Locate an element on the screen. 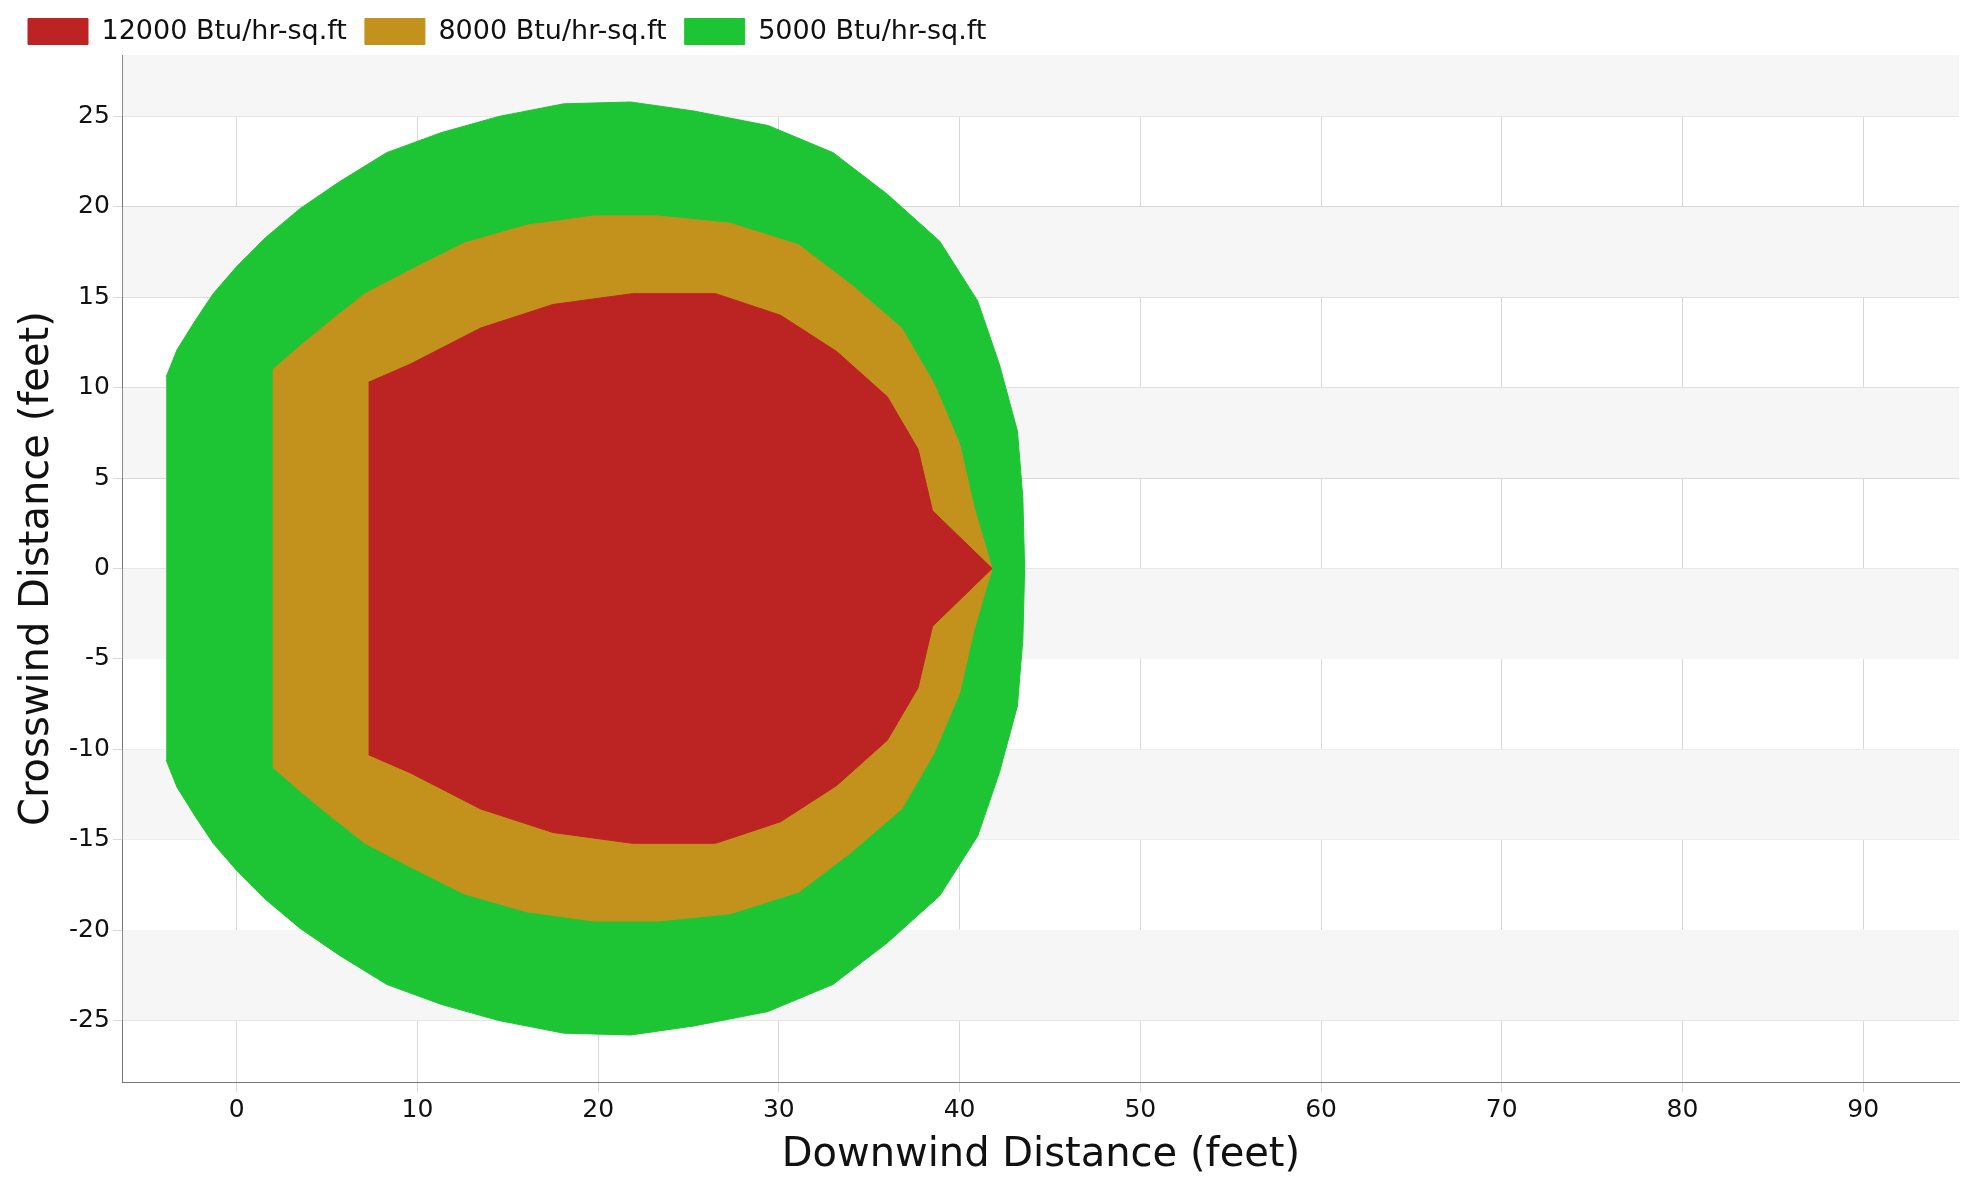 This screenshot has width=1963, height=1188. y-tick-label: -25 is located at coordinates (89, 1019).